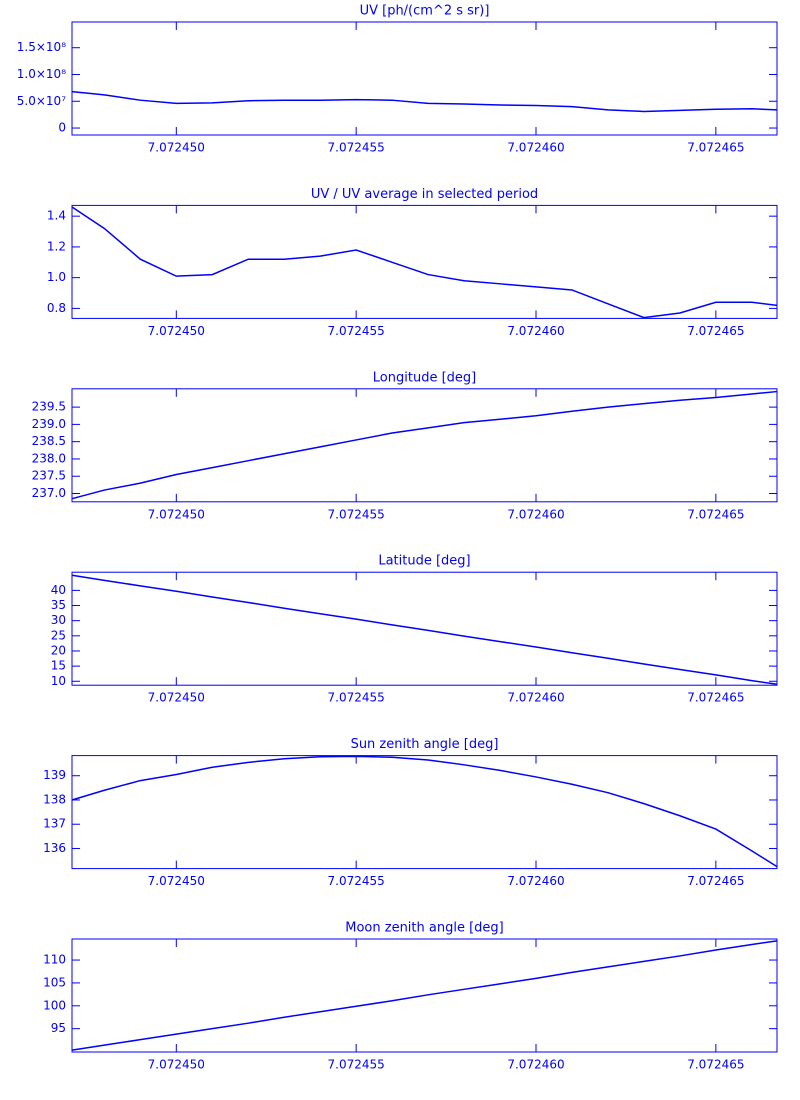 The width and height of the screenshot is (800, 1100). I want to click on y-tick-label: 136, so click(54, 848).